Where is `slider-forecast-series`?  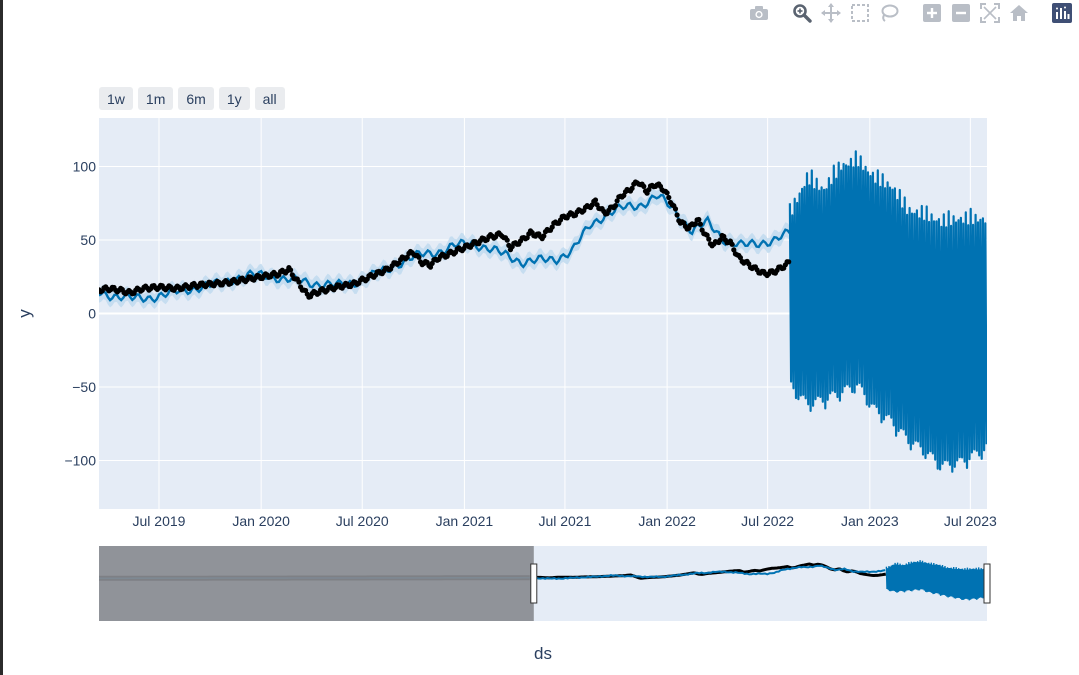
slider-forecast-series is located at coordinates (709, 572).